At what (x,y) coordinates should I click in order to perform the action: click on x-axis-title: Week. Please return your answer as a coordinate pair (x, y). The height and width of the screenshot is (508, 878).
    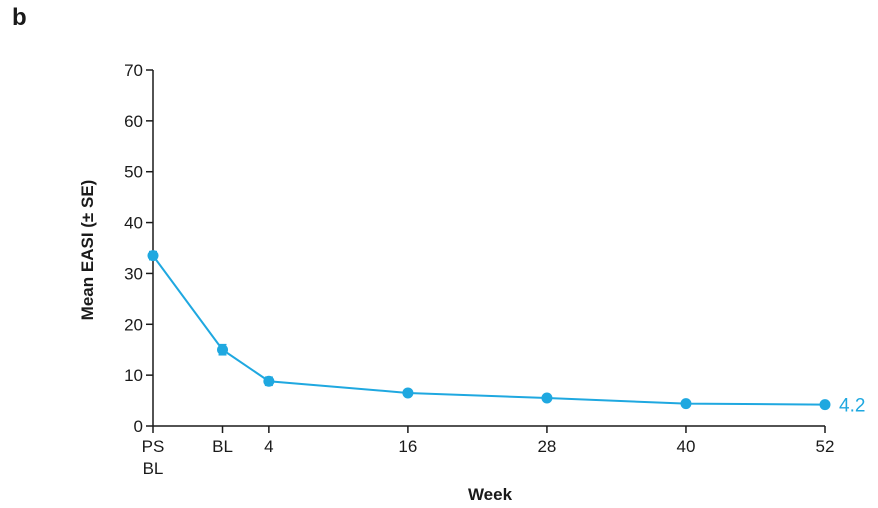
    Looking at the image, I should click on (490, 494).